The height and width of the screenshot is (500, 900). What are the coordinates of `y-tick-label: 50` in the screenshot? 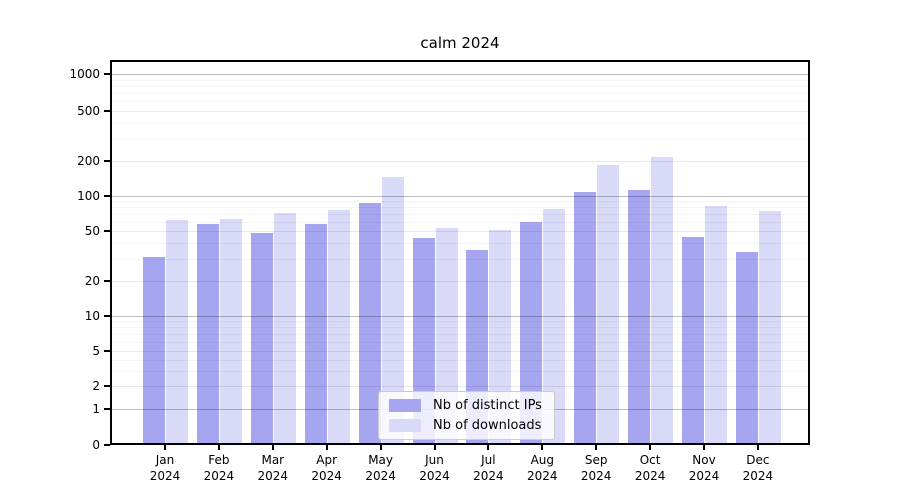 It's located at (92, 231).